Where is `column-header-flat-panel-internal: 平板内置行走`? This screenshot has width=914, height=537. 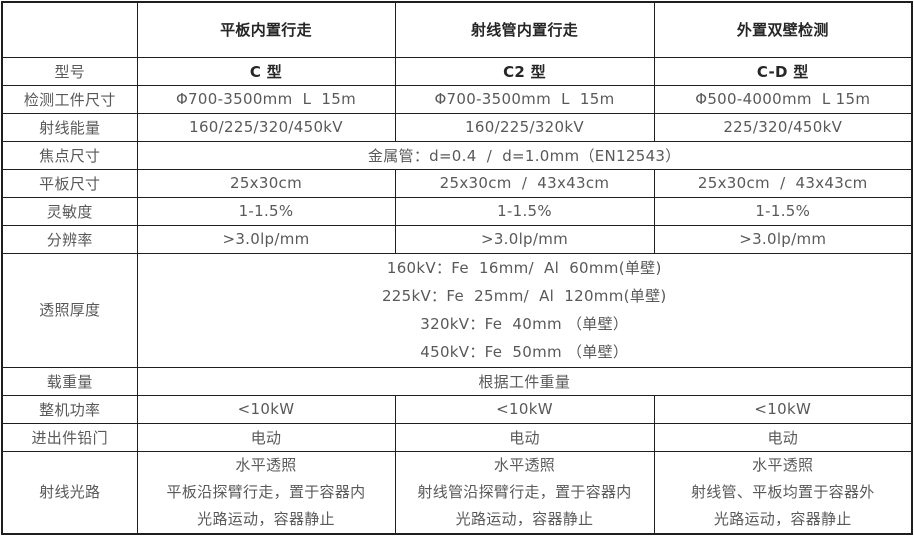 column-header-flat-panel-internal: 平板内置行走 is located at coordinates (266, 29).